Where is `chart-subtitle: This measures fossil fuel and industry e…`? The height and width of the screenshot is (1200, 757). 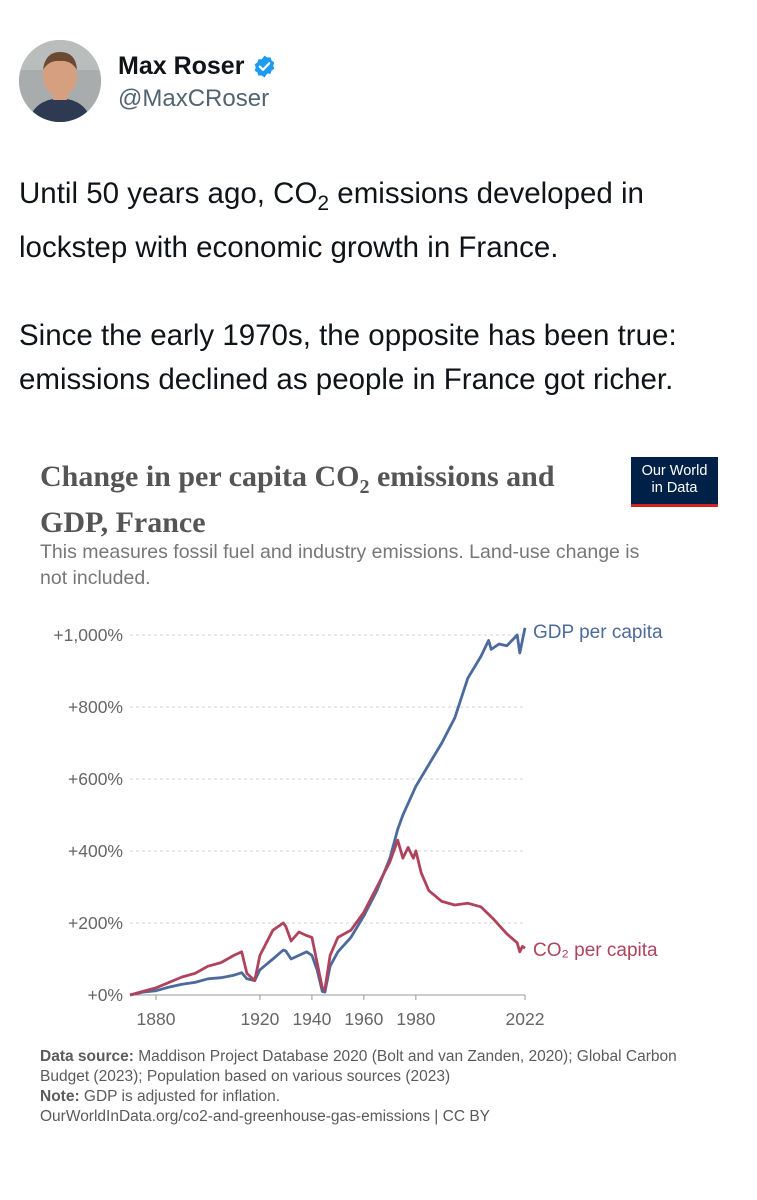 chart-subtitle: This measures fossil fuel and industry e… is located at coordinates (340, 565).